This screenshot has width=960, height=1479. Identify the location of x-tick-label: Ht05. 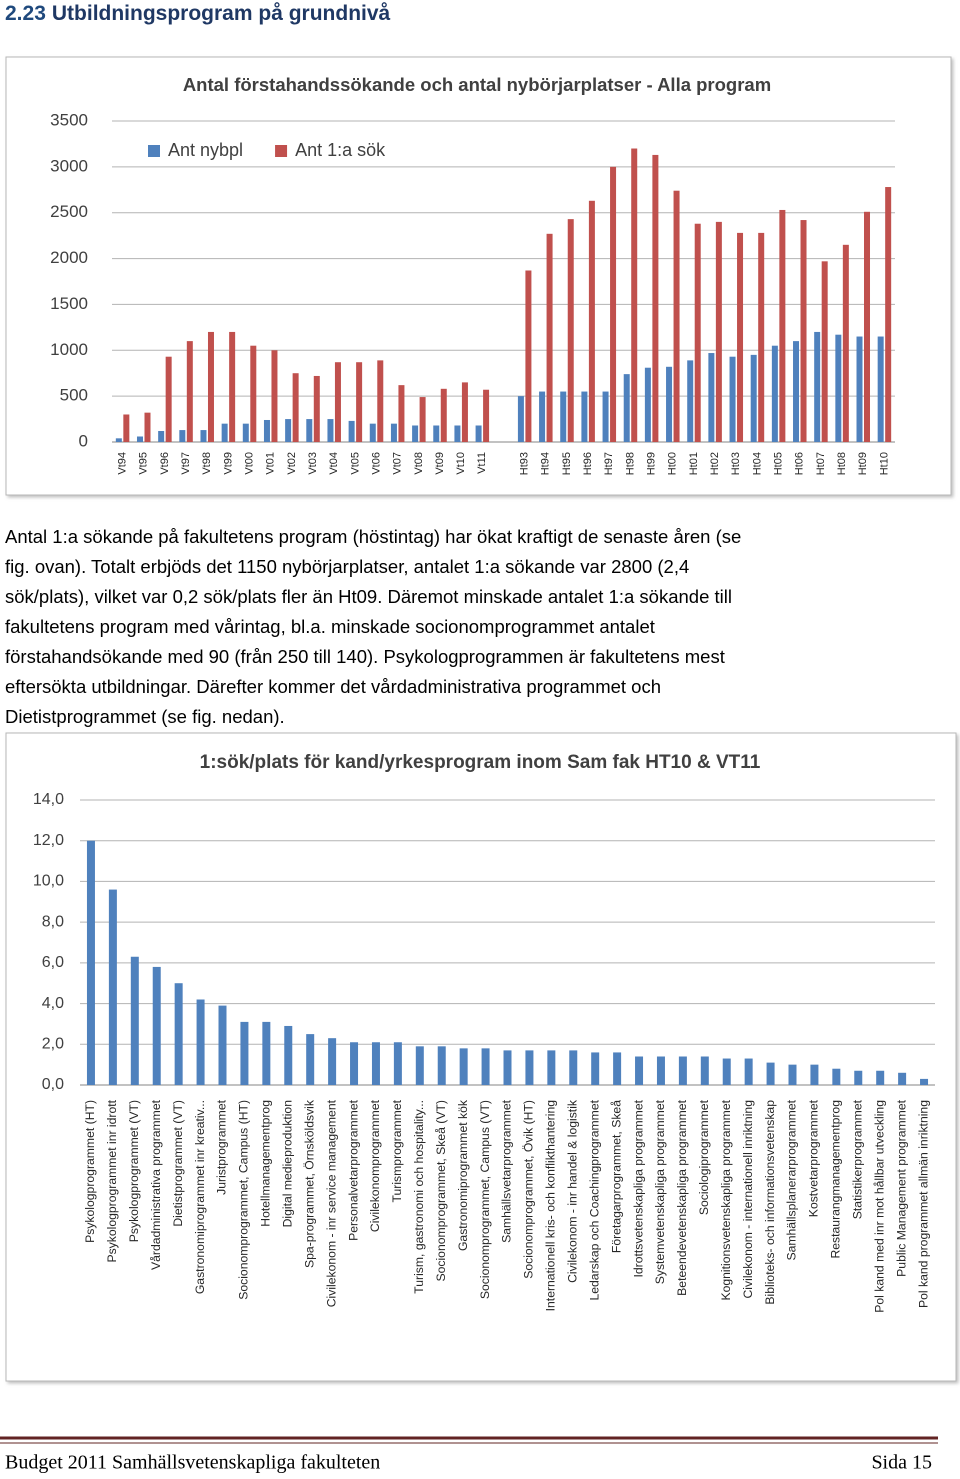
(779, 463).